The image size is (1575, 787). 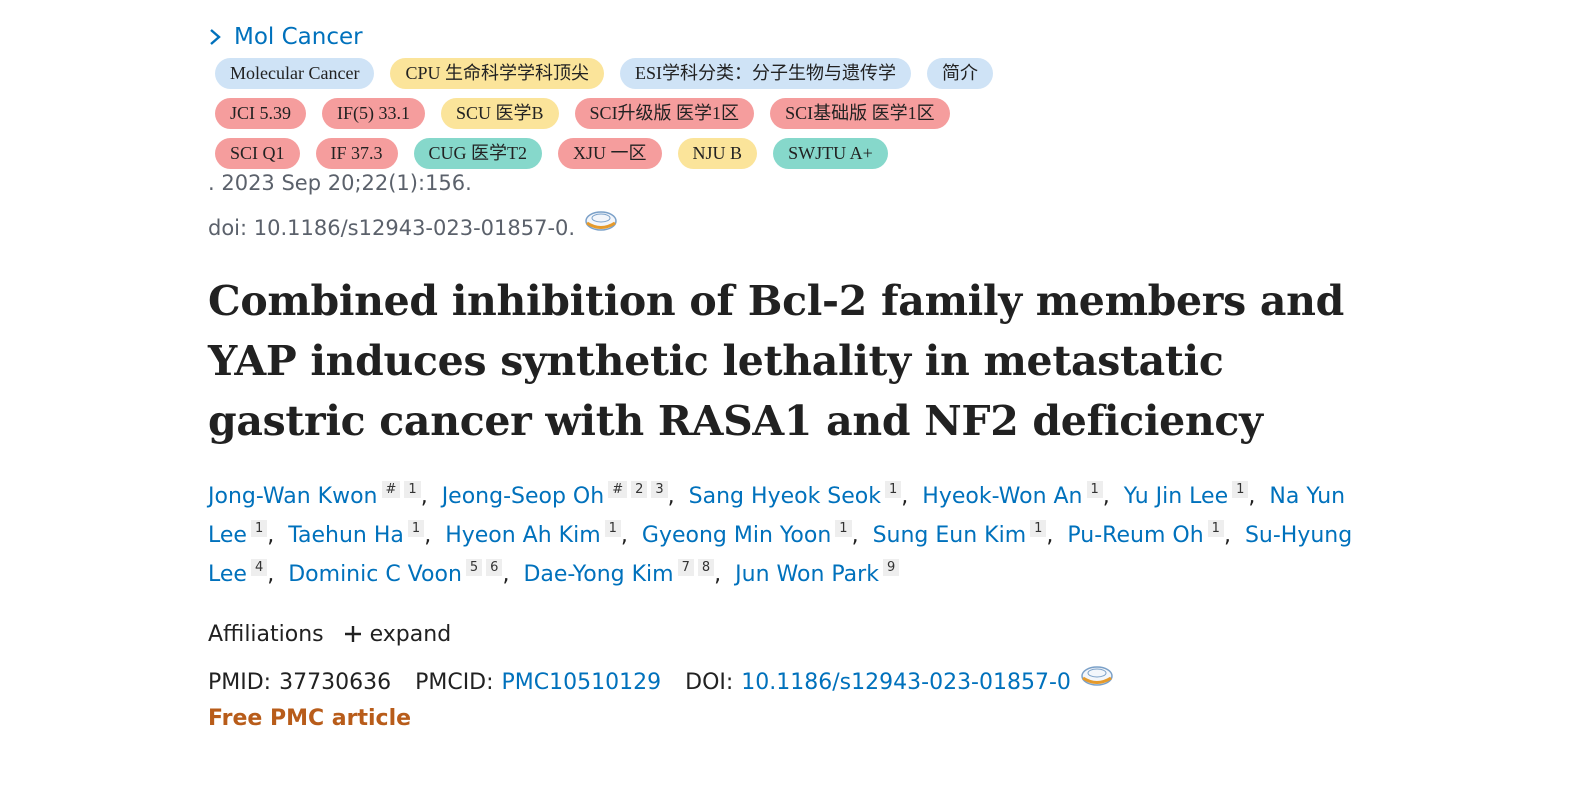 I want to click on author-link: Su-Hyung Lee, so click(x=780, y=555).